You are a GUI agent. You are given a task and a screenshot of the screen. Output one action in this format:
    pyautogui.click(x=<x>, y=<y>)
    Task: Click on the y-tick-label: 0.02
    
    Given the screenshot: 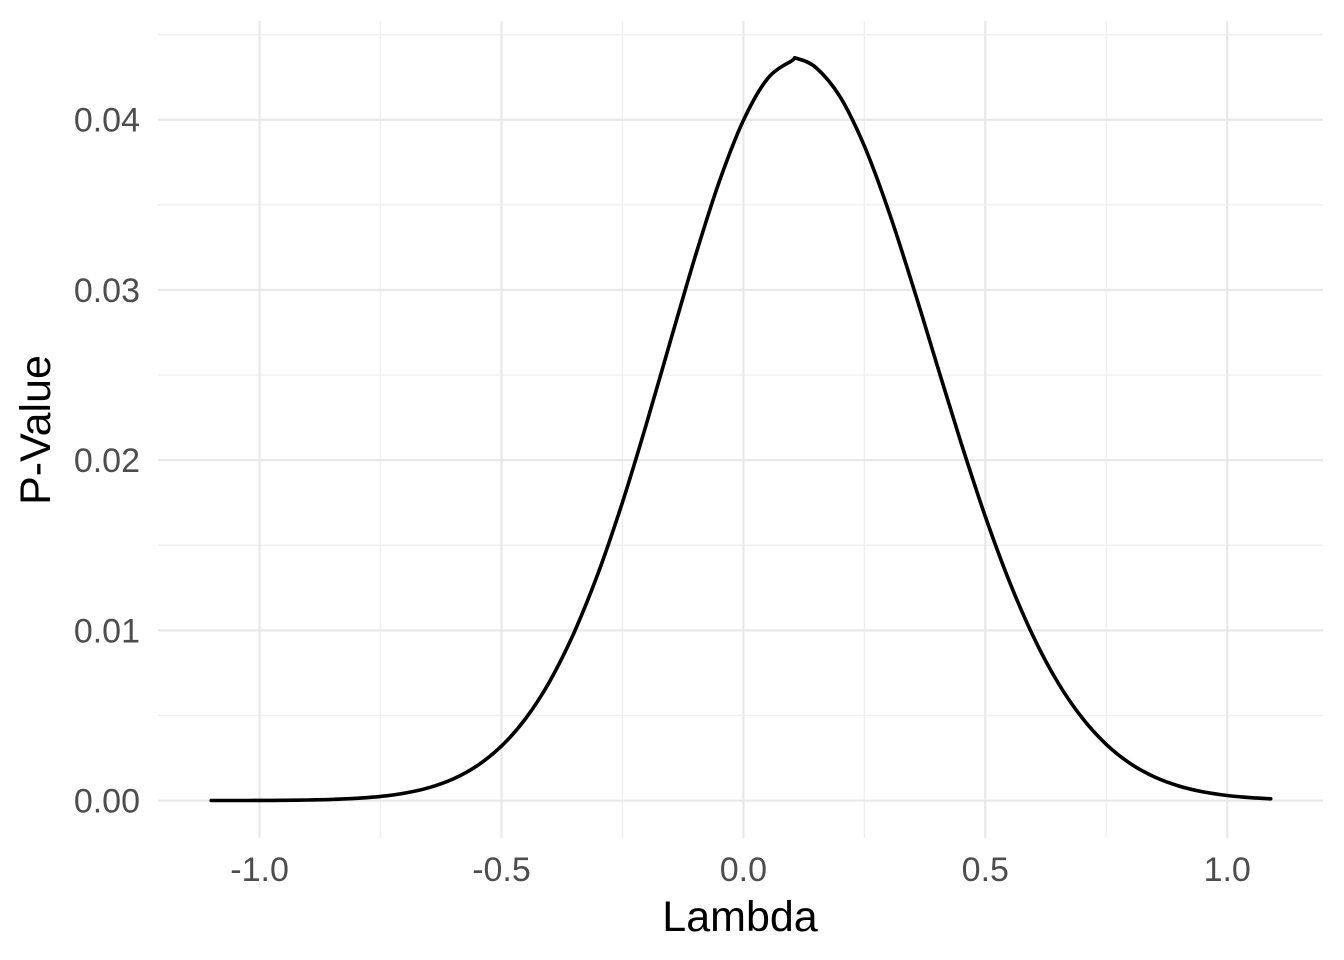 What is the action you would take?
    pyautogui.click(x=107, y=461)
    